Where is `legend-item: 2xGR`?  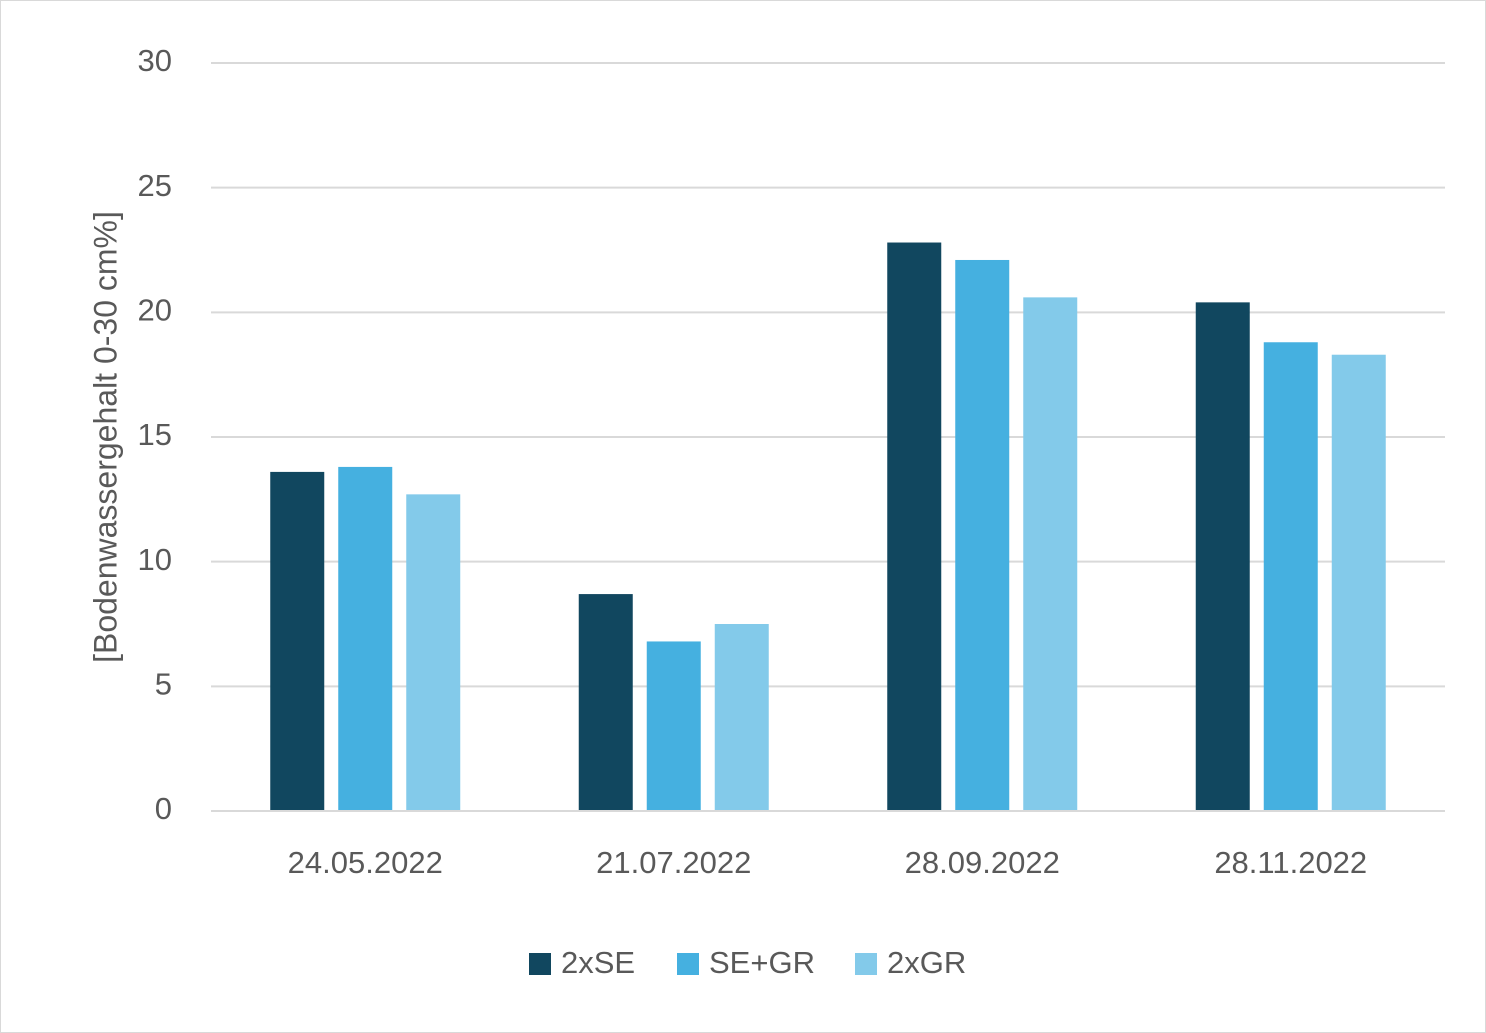 legend-item: 2xGR is located at coordinates (910, 962).